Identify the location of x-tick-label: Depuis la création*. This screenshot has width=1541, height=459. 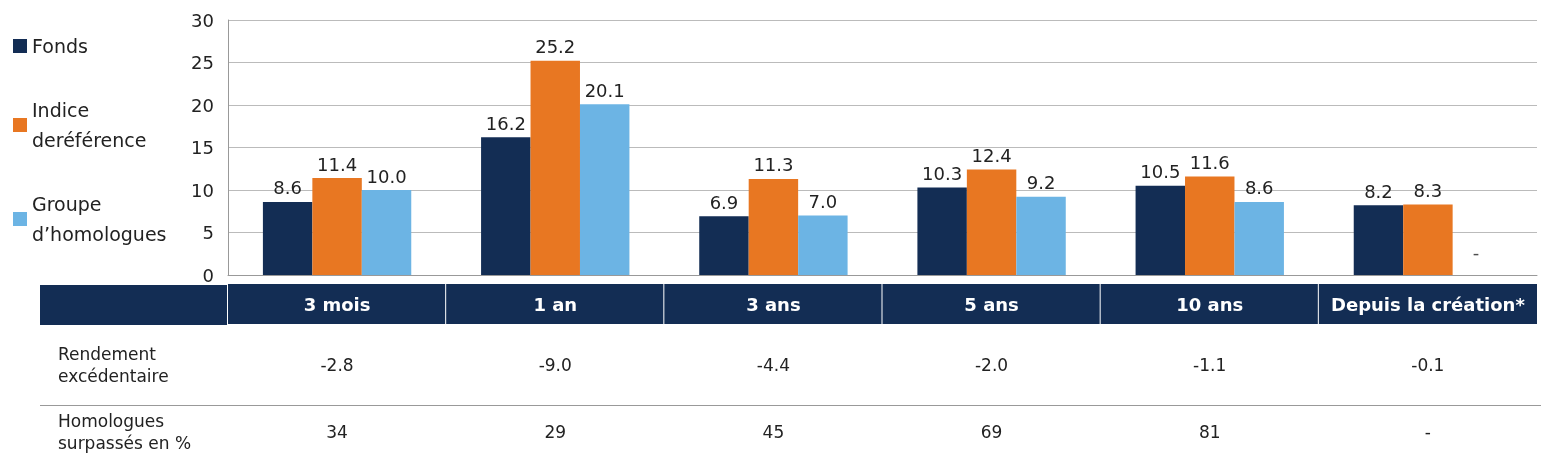
(1428, 304).